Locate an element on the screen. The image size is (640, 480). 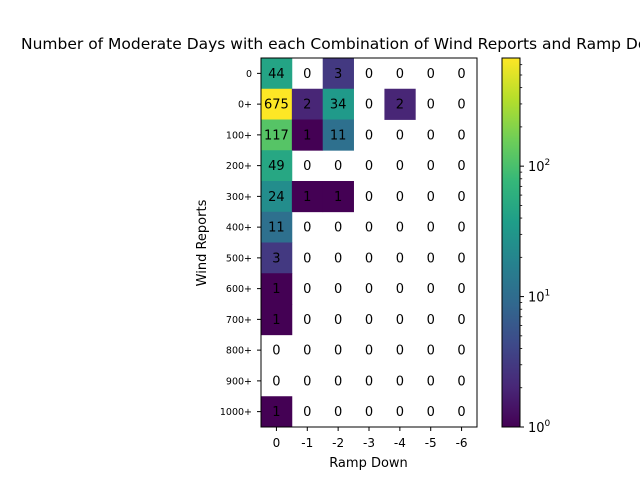
x-axis-ticks: 0 -1 -2 -3 -4 -5 -6 is located at coordinates (370, 438).